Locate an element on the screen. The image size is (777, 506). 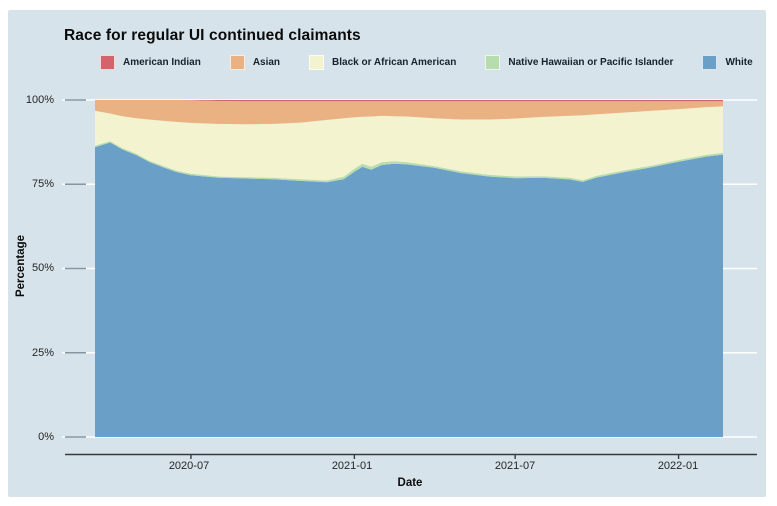
legend-label: Asian is located at coordinates (266, 62).